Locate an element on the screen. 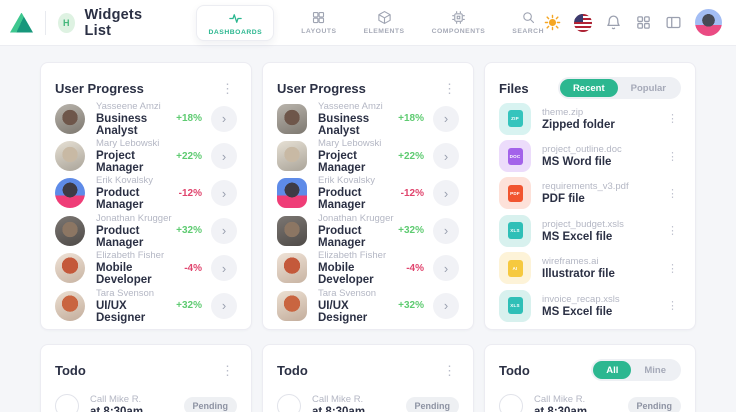 The height and width of the screenshot is (412, 736). cube-icon is located at coordinates (384, 17).